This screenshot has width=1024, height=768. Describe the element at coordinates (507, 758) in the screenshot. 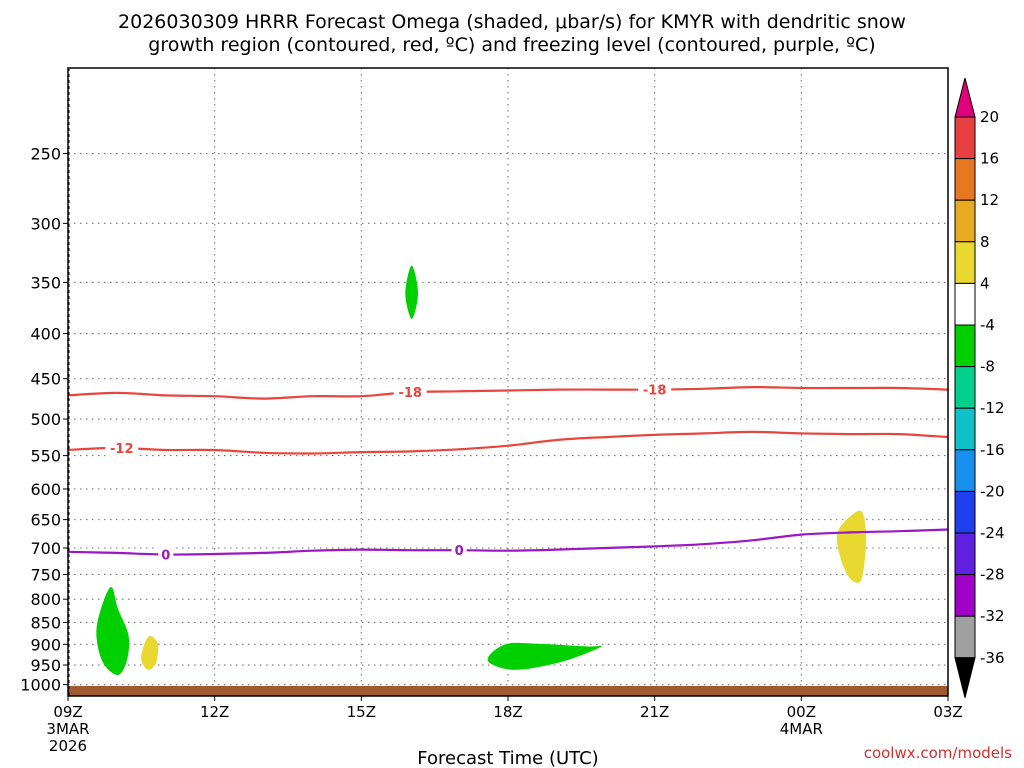

I see `x-axis-title: Forecast Time (UTC)` at that location.